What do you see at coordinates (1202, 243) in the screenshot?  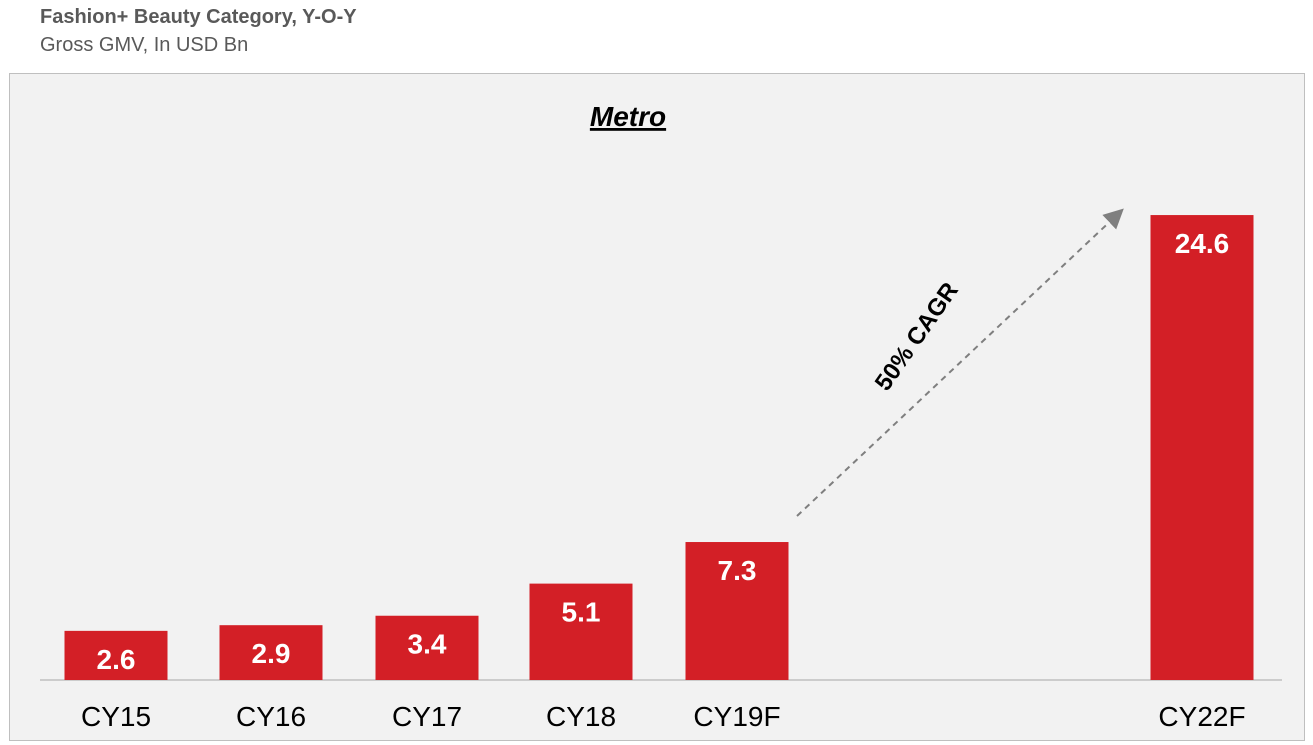 I see `bar-value-label: 24.6` at bounding box center [1202, 243].